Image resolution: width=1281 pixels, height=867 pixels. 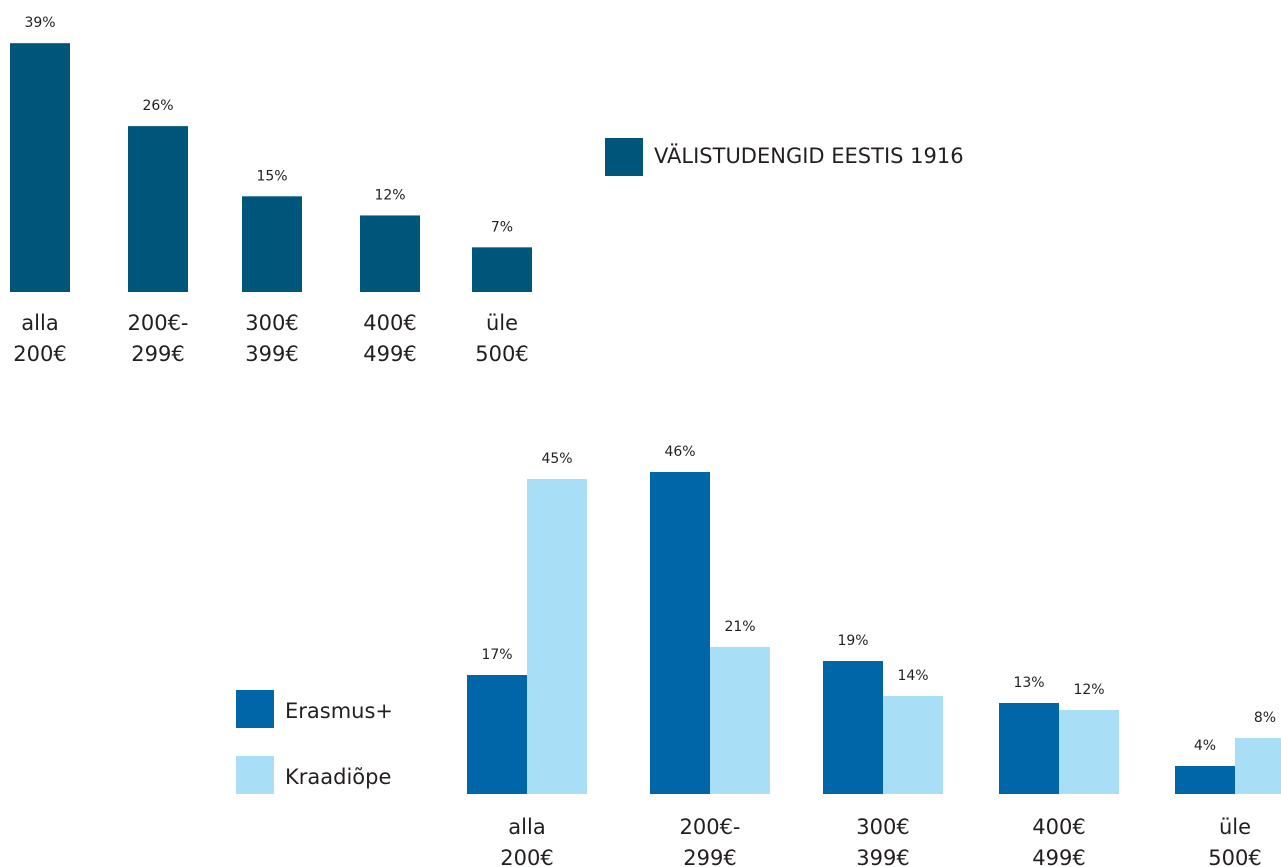 What do you see at coordinates (338, 777) in the screenshot?
I see `legend-label: Kraadiõpe` at bounding box center [338, 777].